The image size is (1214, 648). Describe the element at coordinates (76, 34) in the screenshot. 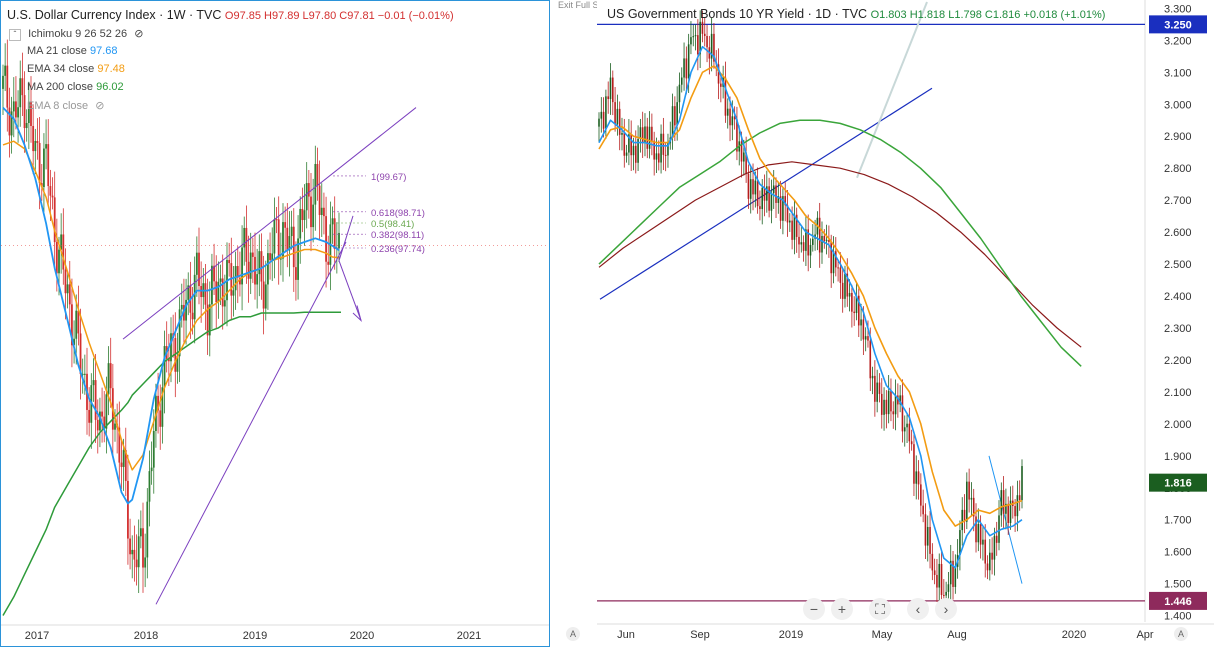

I see `legend-ichimoku: ˆ Ichimoku 9 26 52 26 ⊘` at that location.